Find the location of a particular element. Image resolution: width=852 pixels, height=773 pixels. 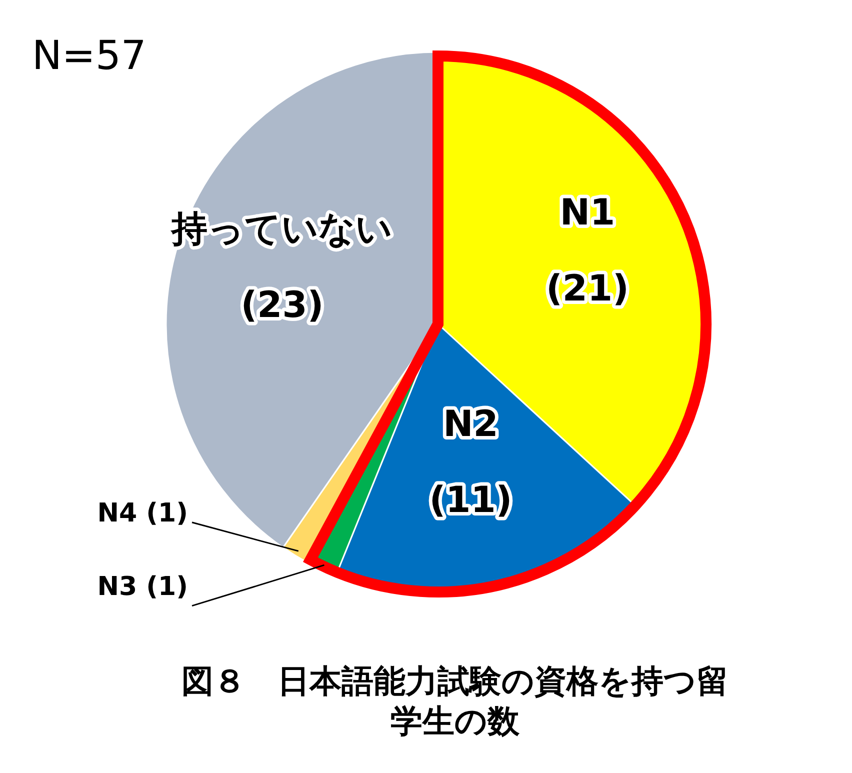

data-label: (23) is located at coordinates (282, 305).